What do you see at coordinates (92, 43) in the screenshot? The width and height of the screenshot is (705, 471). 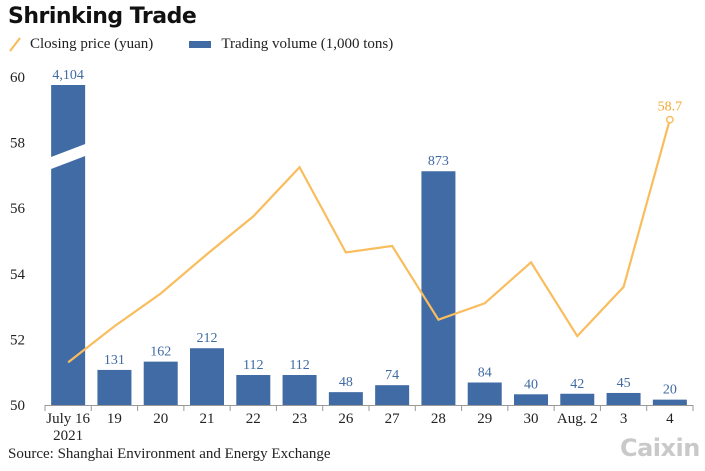 I see `legend-label-price: Closing price (yuan)` at bounding box center [92, 43].